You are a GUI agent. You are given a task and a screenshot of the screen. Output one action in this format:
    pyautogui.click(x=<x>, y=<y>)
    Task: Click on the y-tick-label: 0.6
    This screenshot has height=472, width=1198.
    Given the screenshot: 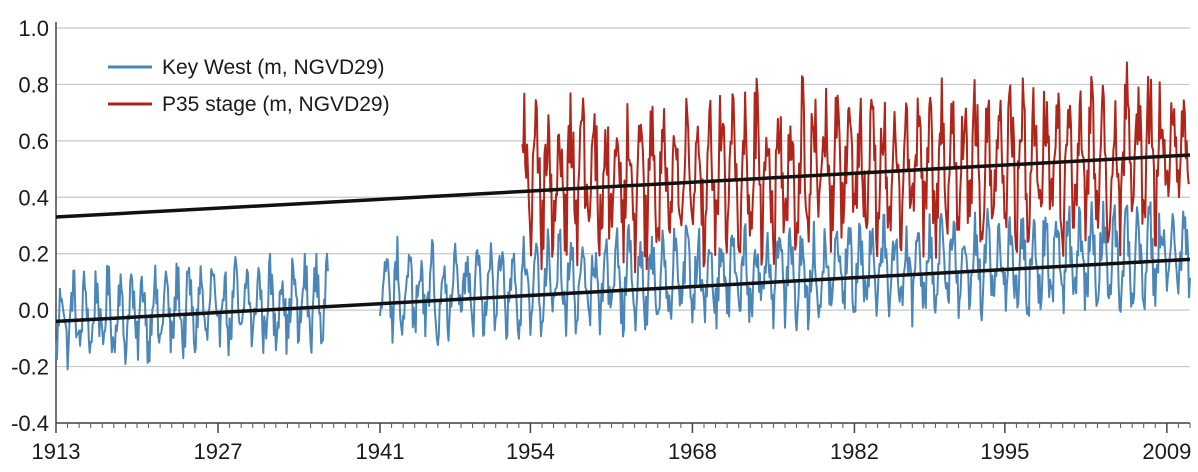 What is the action you would take?
    pyautogui.click(x=33, y=141)
    